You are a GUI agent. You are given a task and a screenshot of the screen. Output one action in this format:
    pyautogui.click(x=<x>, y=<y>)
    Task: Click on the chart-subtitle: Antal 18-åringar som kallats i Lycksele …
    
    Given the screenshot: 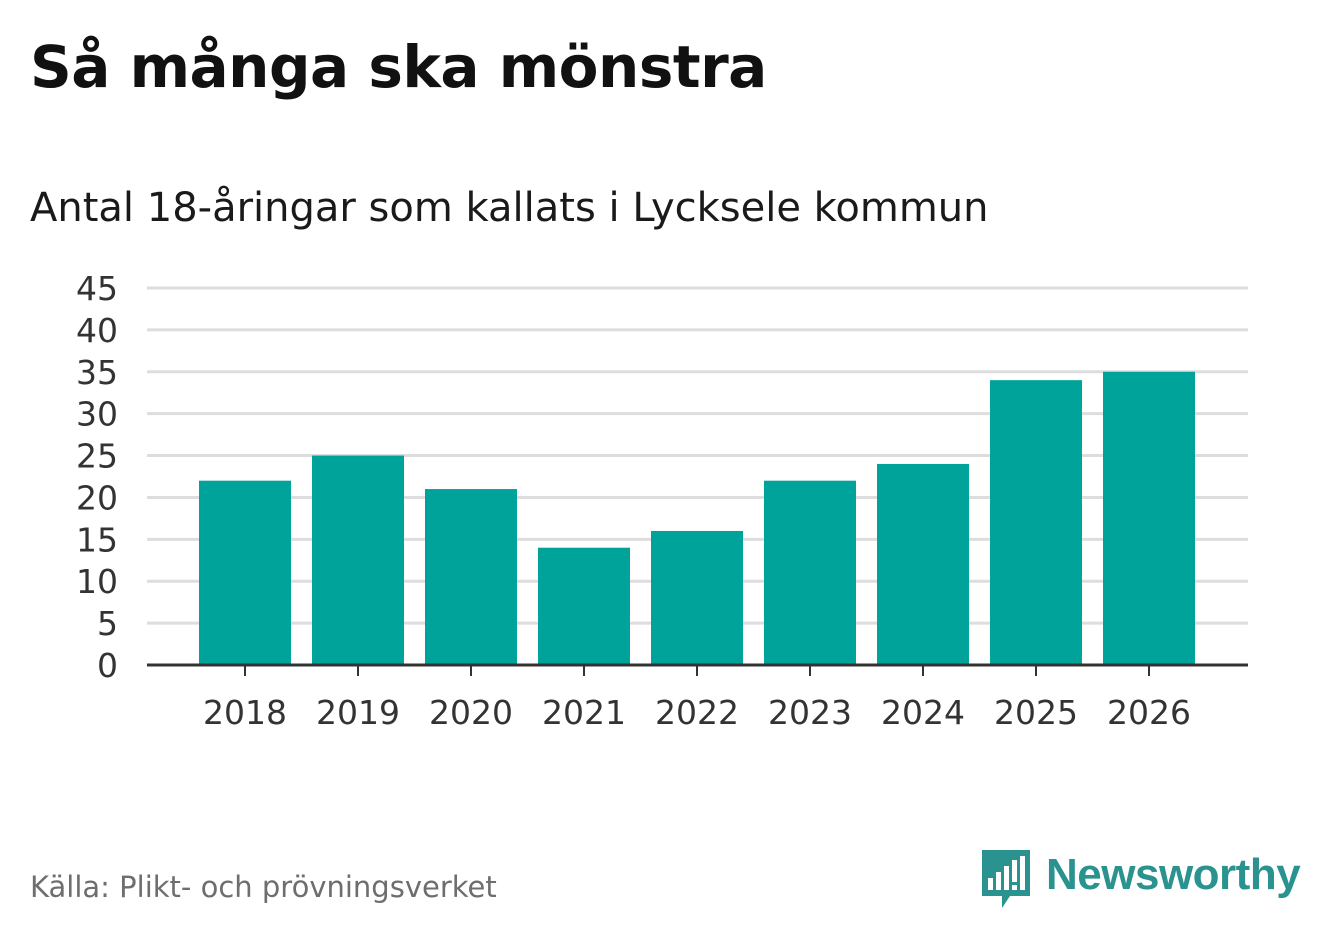 What is the action you would take?
    pyautogui.click(x=509, y=208)
    